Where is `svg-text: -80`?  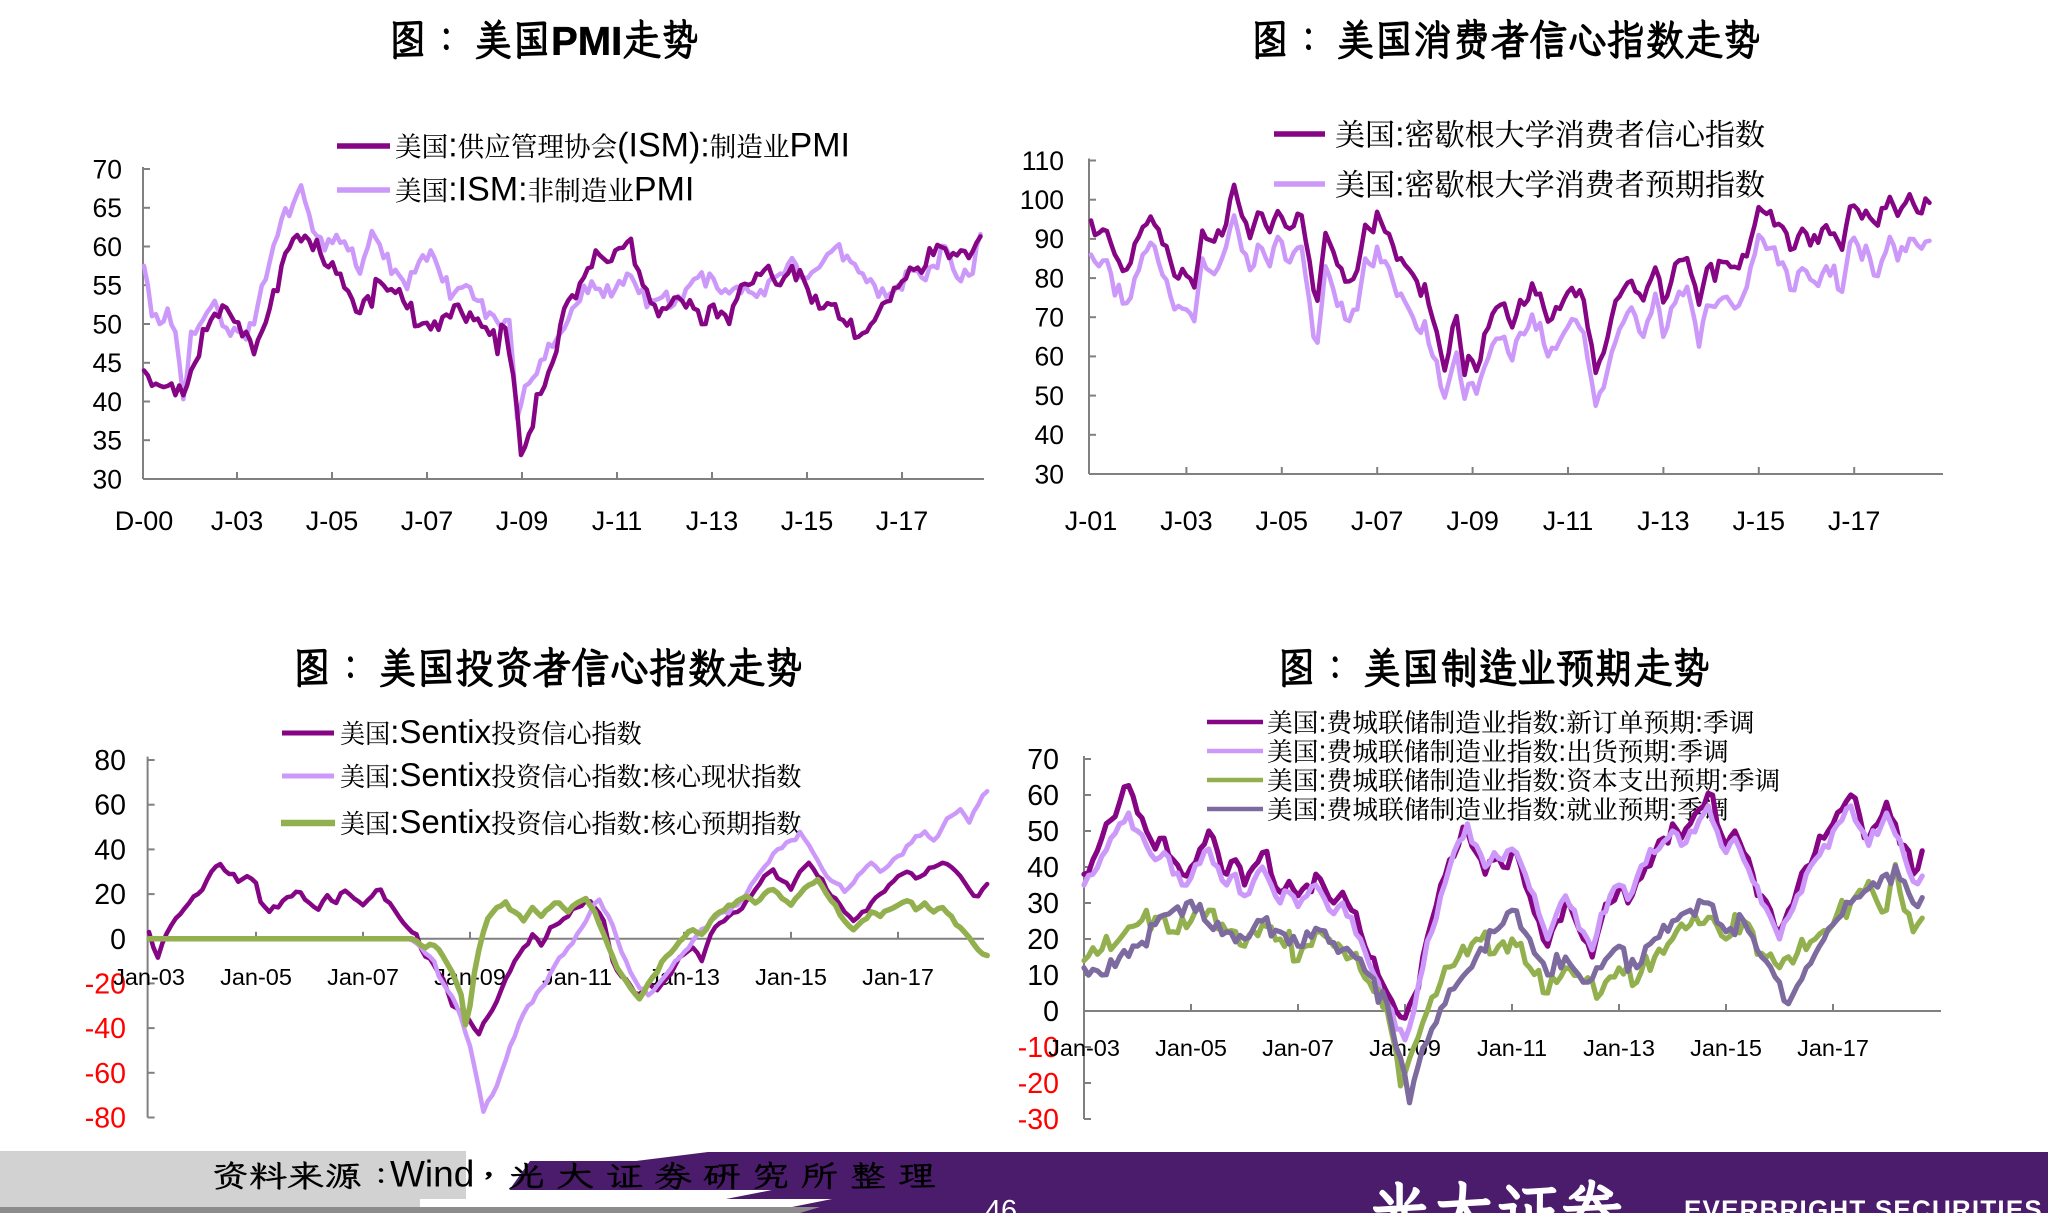 svg-text: -80 is located at coordinates (105, 1119).